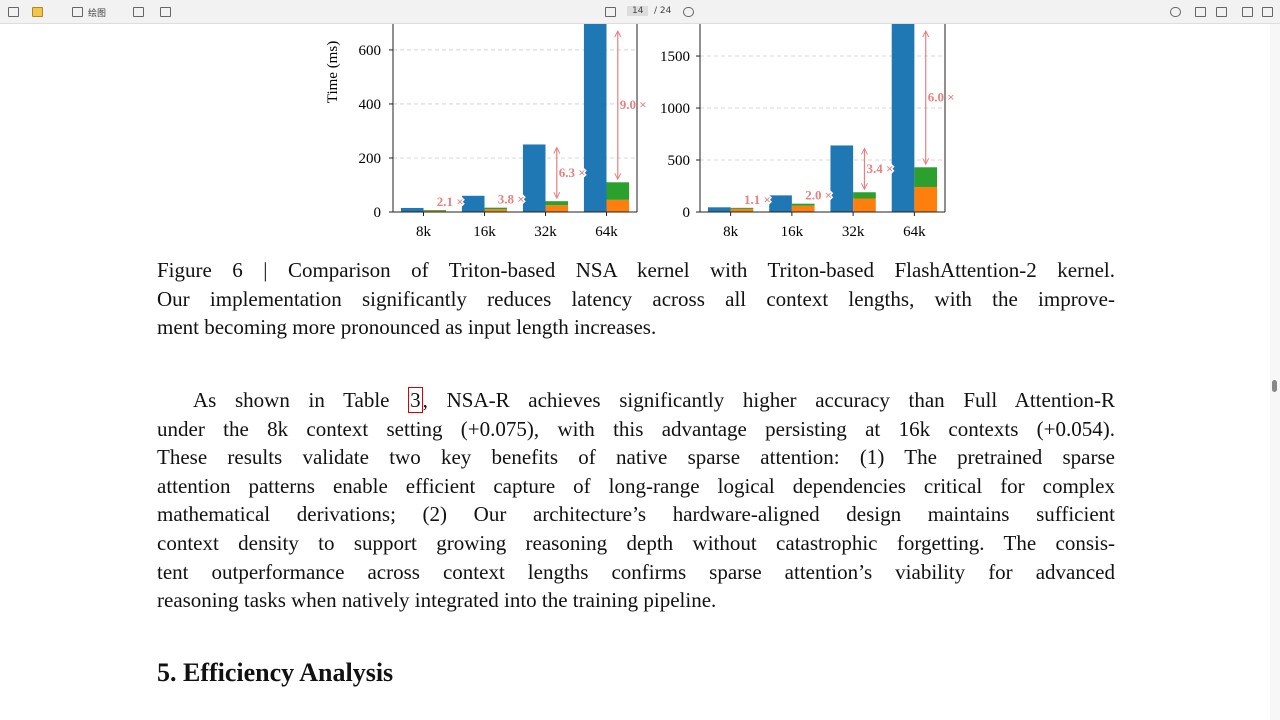 This screenshot has height=720, width=1280. I want to click on pen-icon, so click(77, 12).